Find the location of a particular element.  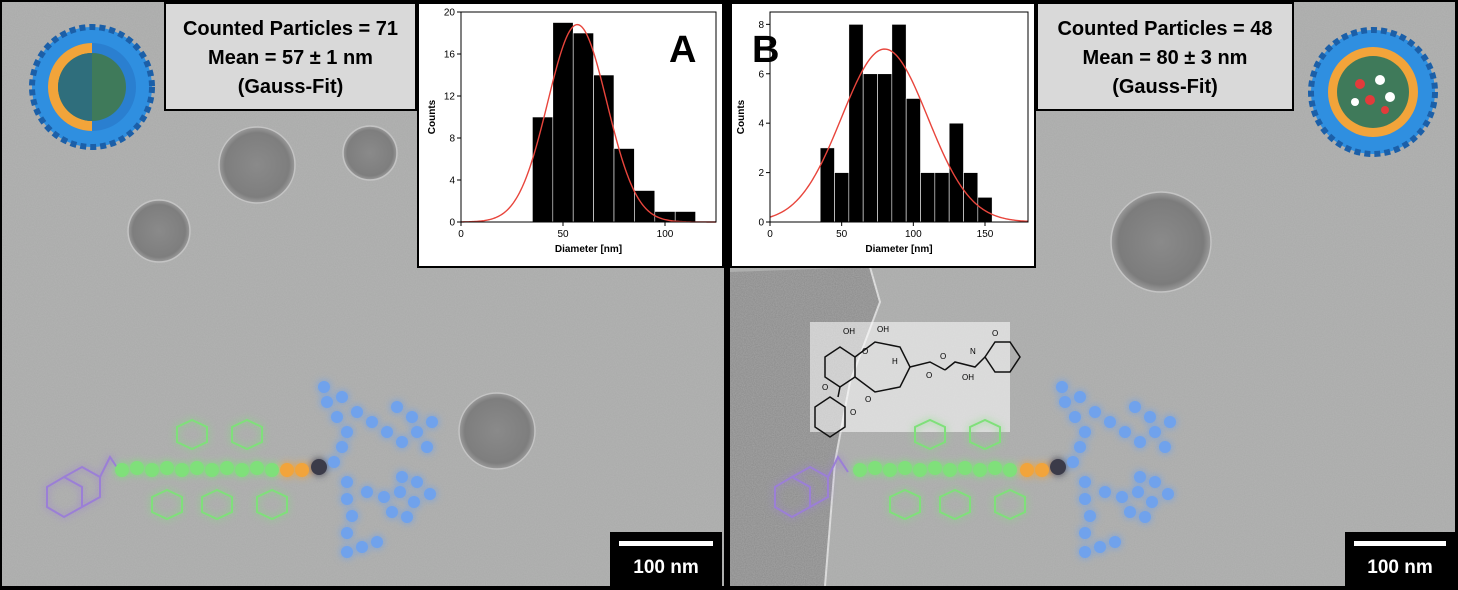

histogram-a: 0 50 100 0 4 8 12 16 20 Diameter [nm] Counts A is located at coordinates (572, 131).